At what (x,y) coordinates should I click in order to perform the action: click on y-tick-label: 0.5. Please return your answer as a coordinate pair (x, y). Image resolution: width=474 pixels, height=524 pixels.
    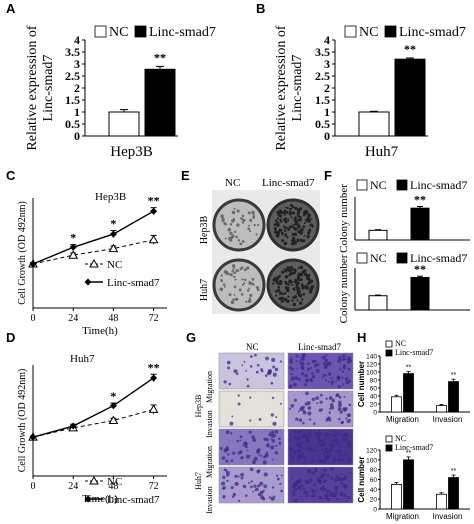
    Looking at the image, I should click on (322, 124).